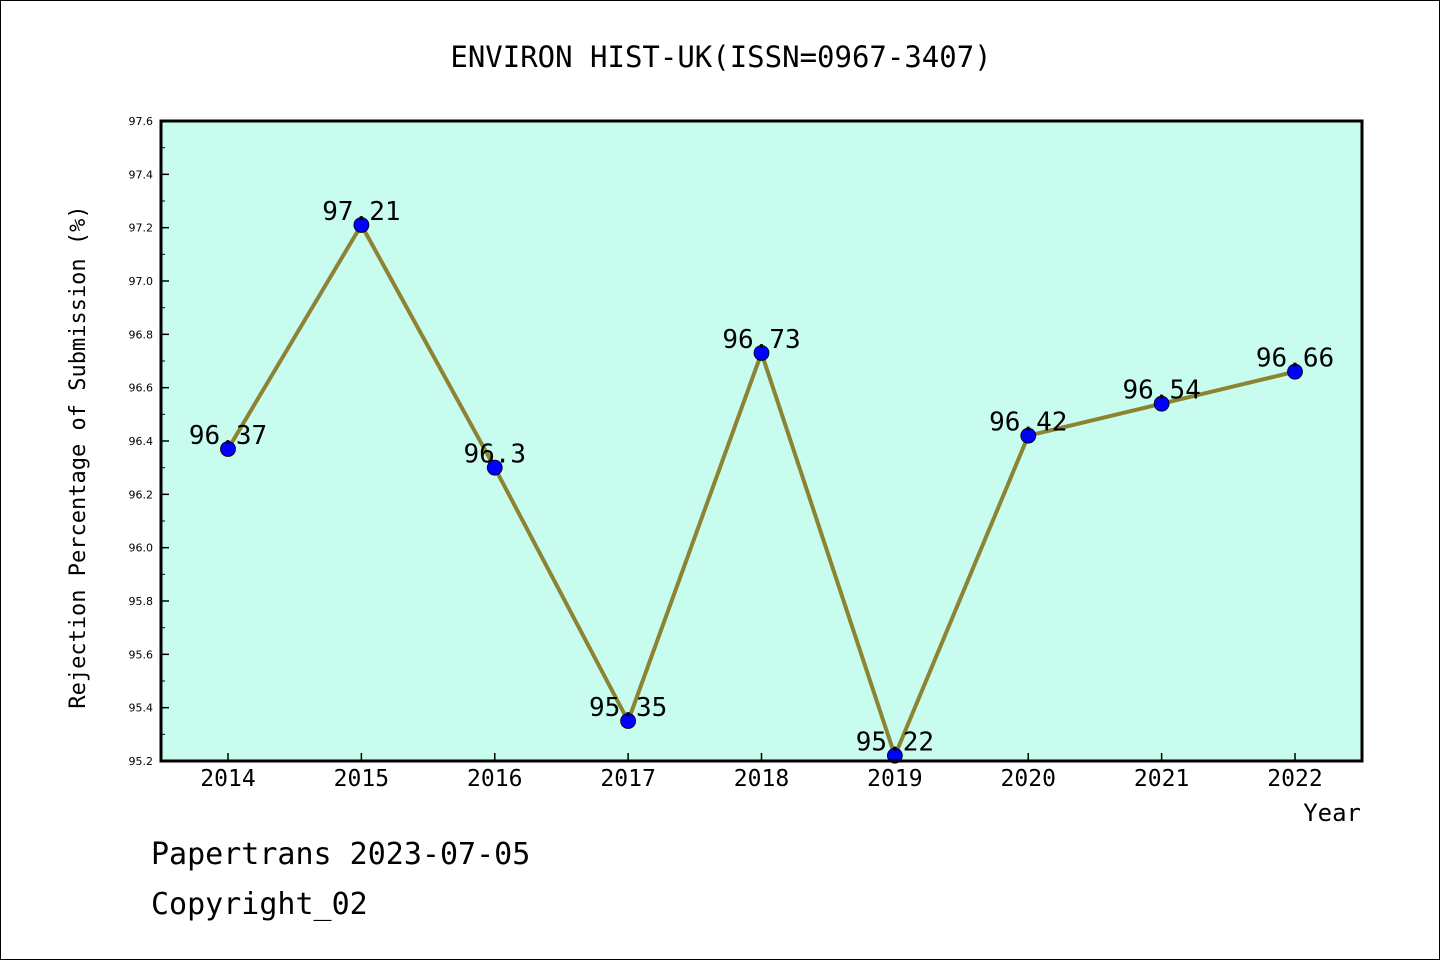  What do you see at coordinates (361, 212) in the screenshot?
I see `data-label: 97.21` at bounding box center [361, 212].